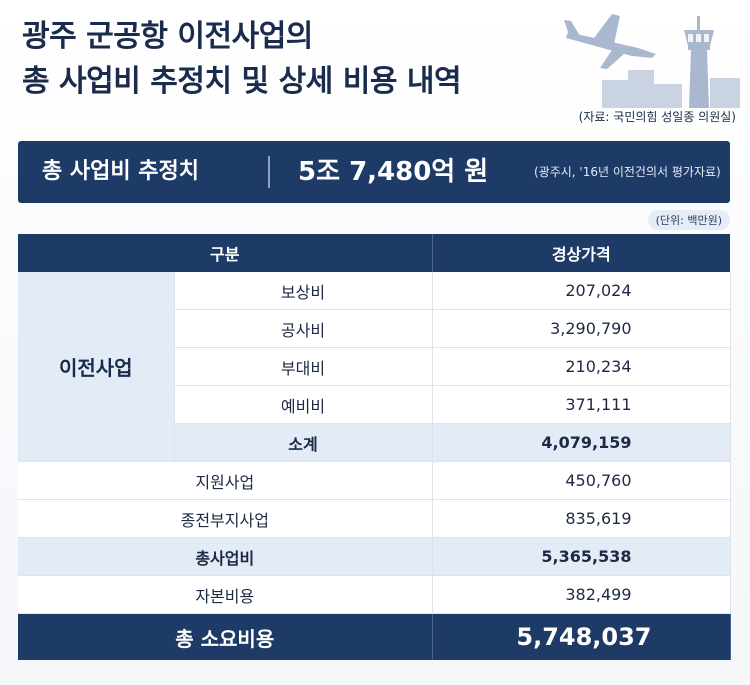 The image size is (750, 685). Describe the element at coordinates (581, 594) in the screenshot. I see `row-value: 382,499` at that location.